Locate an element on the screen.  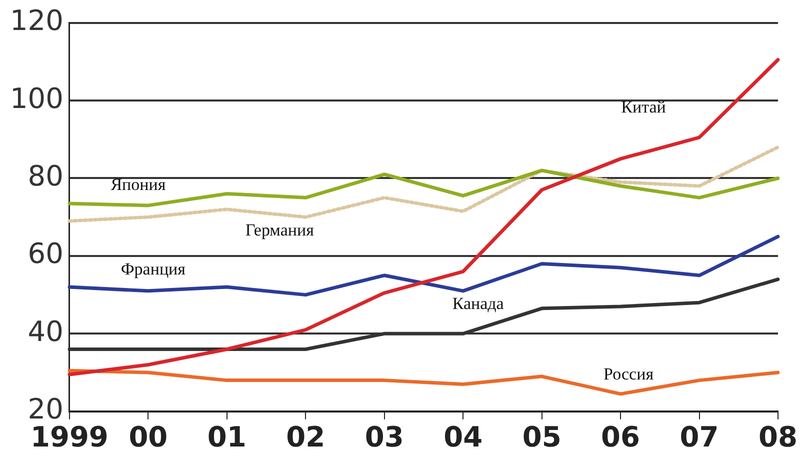
x-tick-label: 03 is located at coordinates (384, 437).